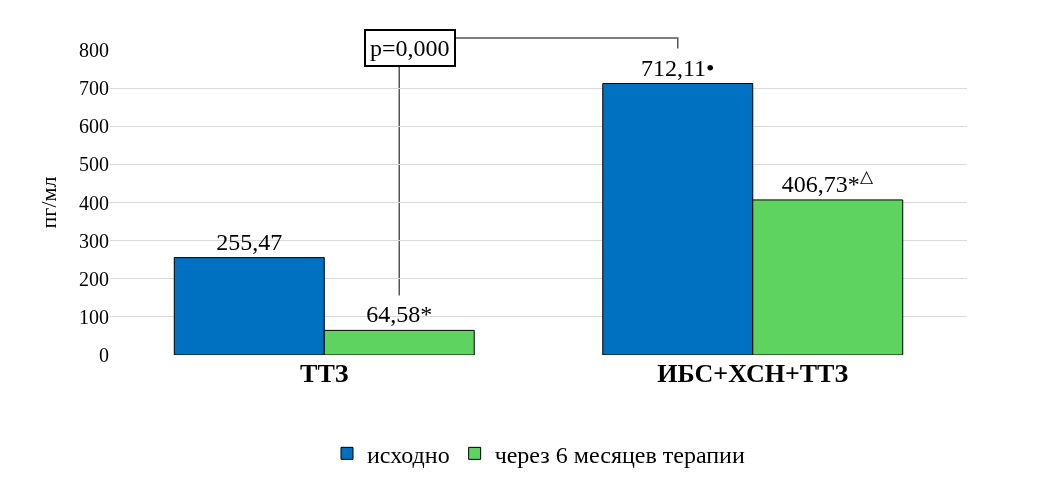 The width and height of the screenshot is (1057, 488). I want to click on y-tick-label: 800, so click(94, 50).